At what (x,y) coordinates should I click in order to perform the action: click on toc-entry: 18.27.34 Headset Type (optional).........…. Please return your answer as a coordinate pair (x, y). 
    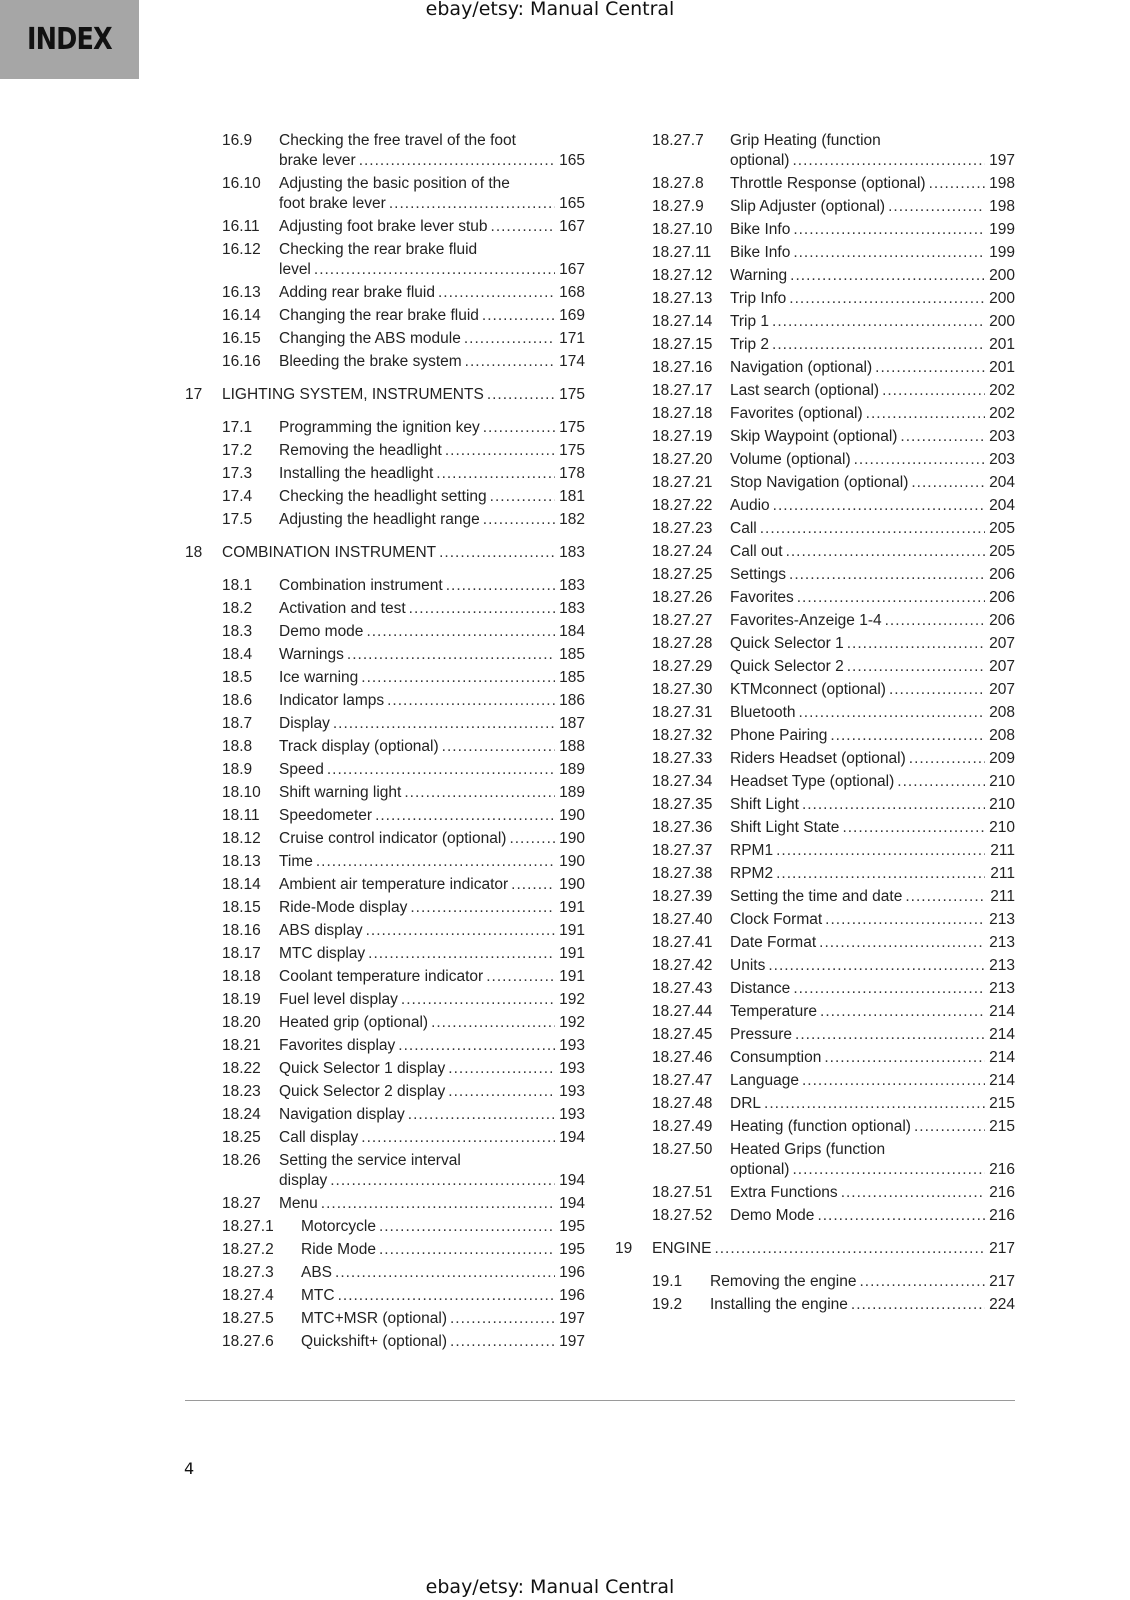
    Looking at the image, I should click on (815, 781).